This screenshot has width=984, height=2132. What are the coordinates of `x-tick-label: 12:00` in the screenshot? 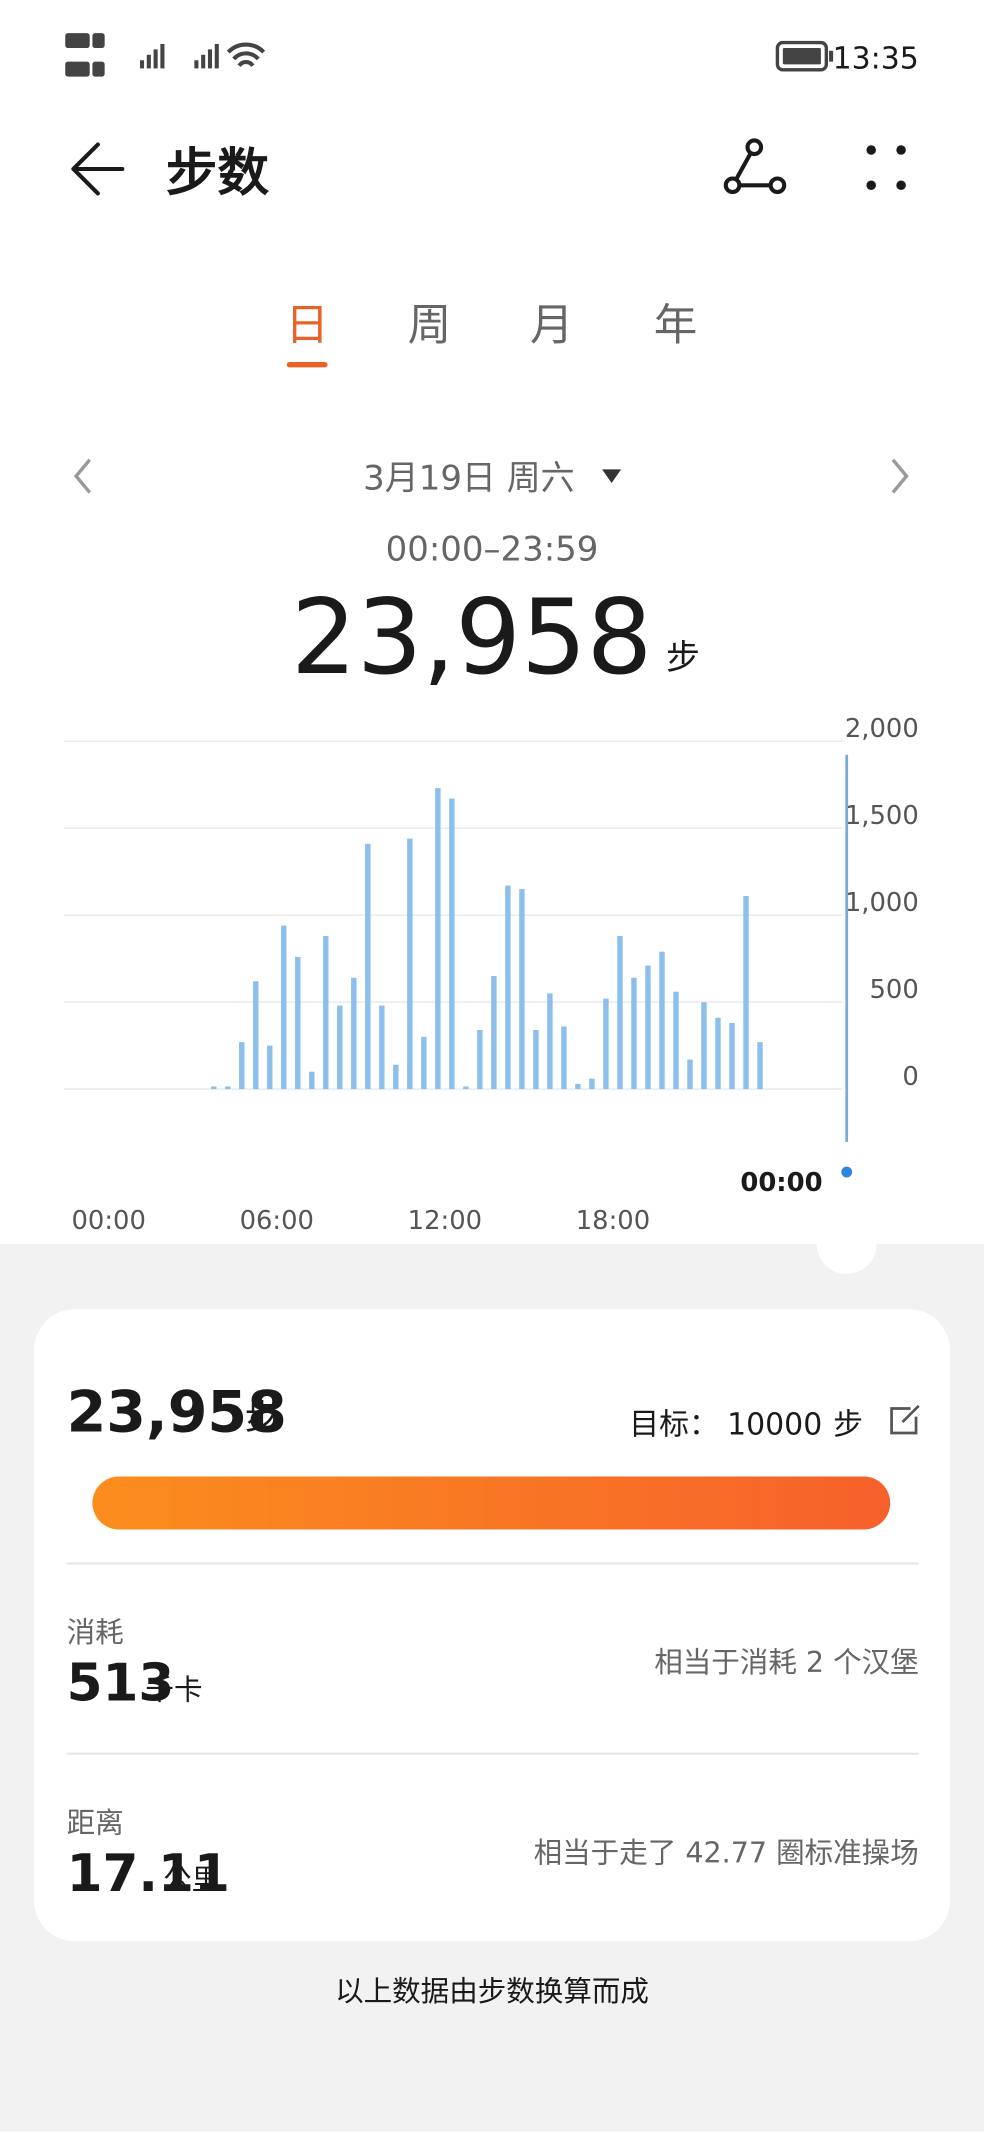 It's located at (445, 1221).